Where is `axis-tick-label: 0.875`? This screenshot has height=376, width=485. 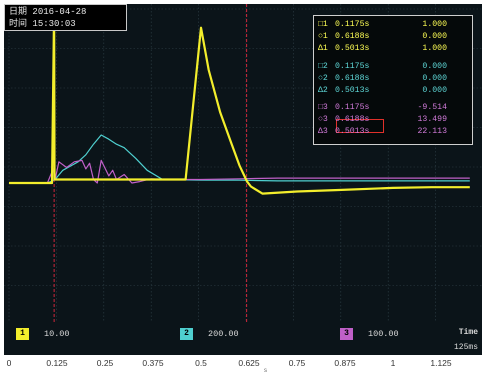
axis-tick-label: 0.875 is located at coordinates (345, 363).